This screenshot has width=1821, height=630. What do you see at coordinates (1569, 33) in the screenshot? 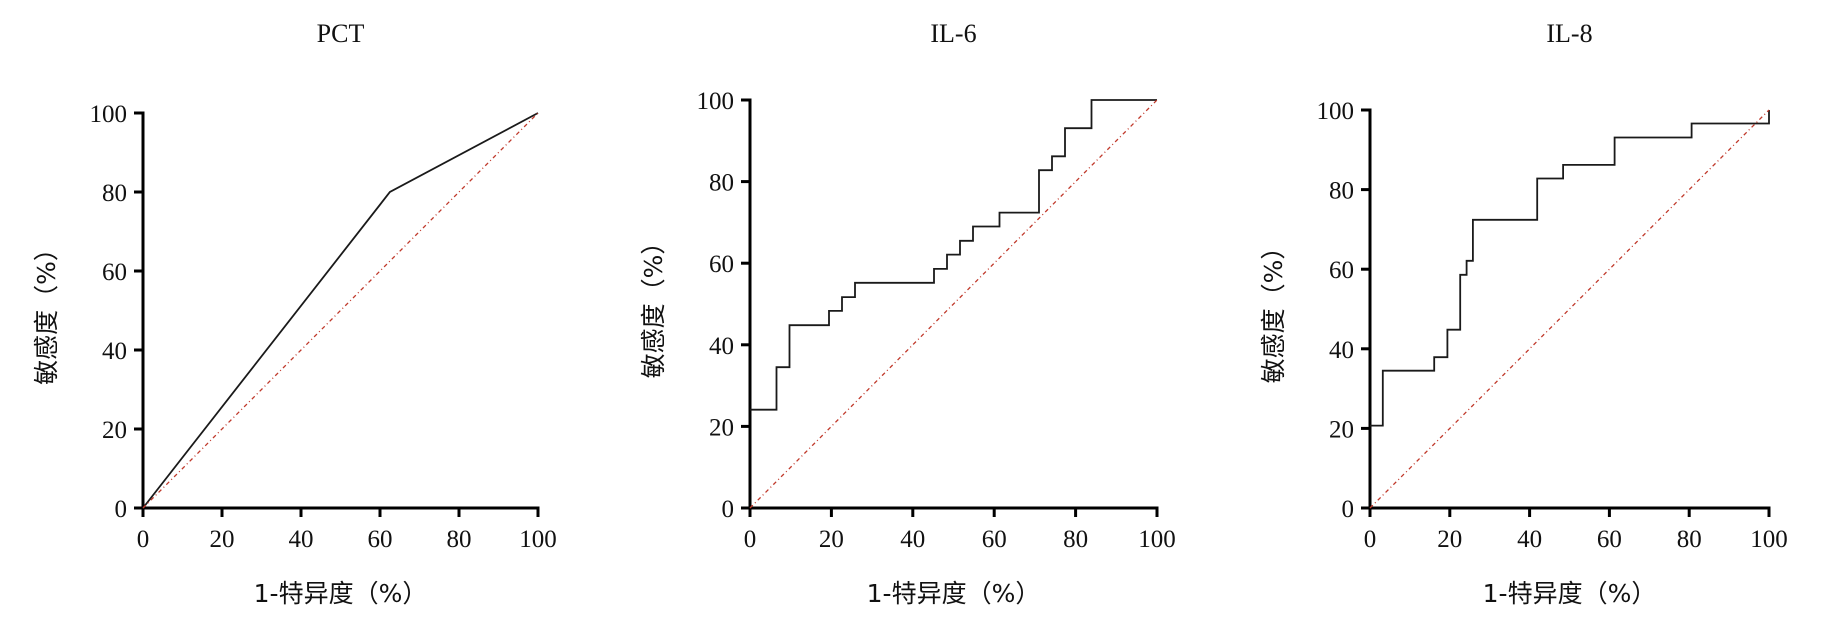
I see `panel-title: IL-8` at bounding box center [1569, 33].